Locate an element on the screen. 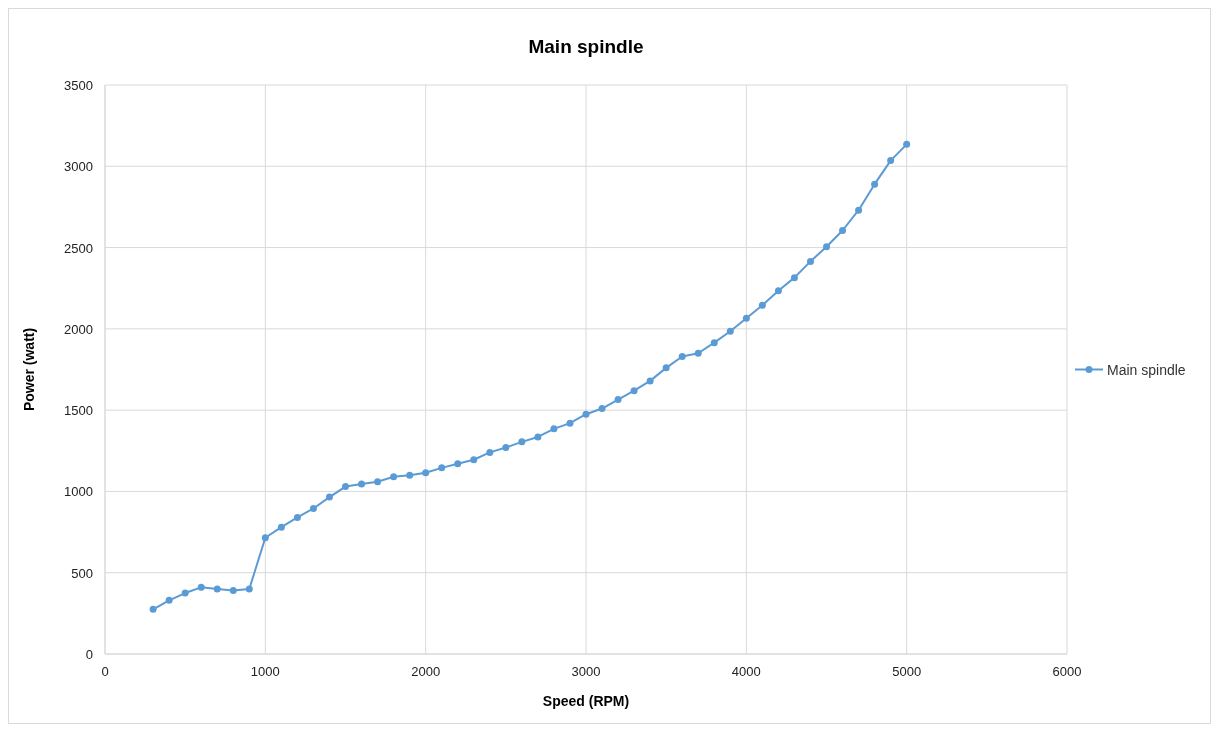  x-tick-label: 5000 is located at coordinates (907, 671).